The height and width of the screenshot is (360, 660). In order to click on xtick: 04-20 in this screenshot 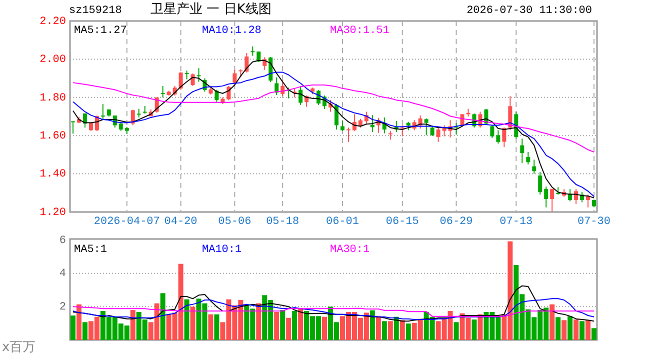, I will do `click(181, 222)`.